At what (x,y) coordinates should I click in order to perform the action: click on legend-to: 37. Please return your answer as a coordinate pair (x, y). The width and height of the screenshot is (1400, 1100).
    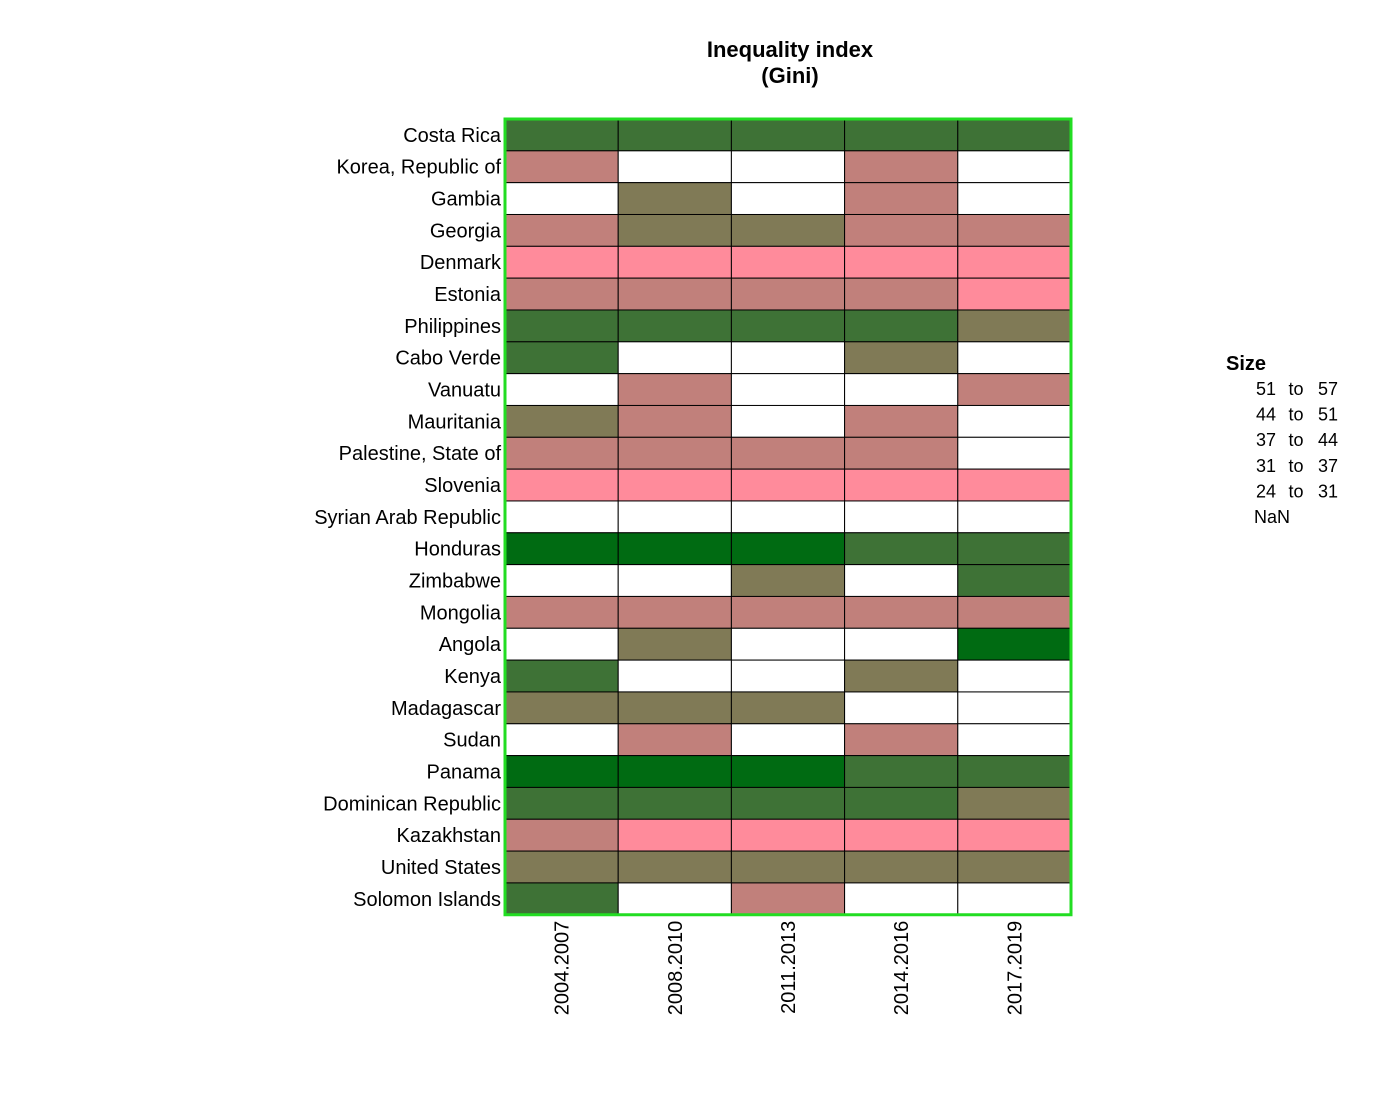
    Looking at the image, I should click on (1328, 466).